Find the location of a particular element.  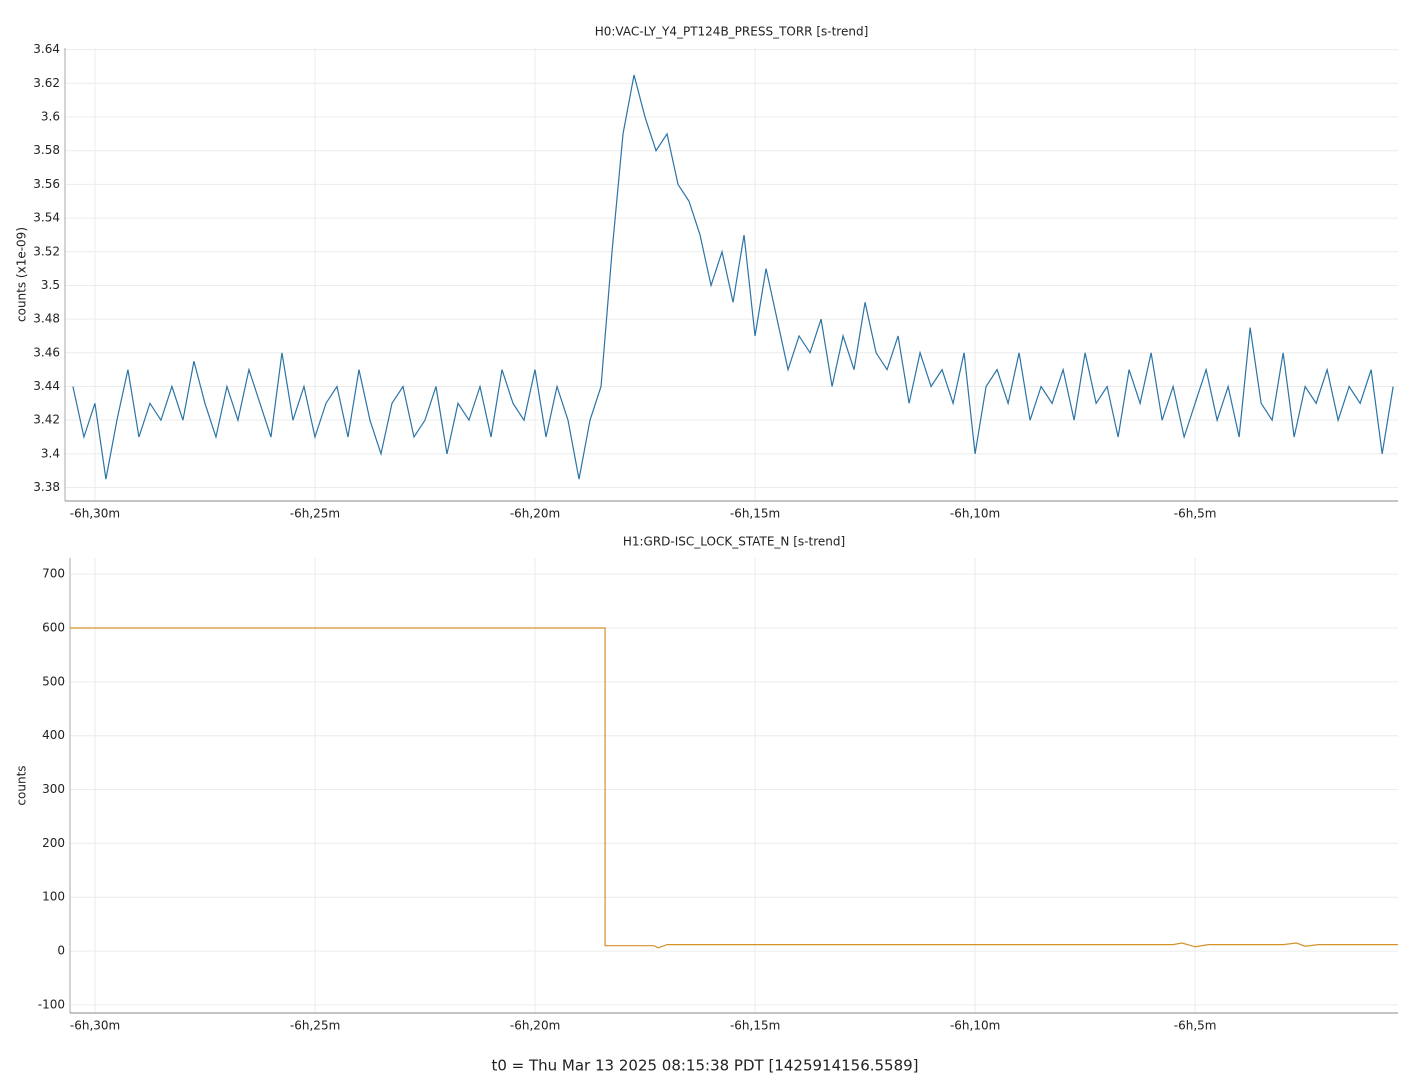

y-tick-label: 3.5 is located at coordinates (50, 285).